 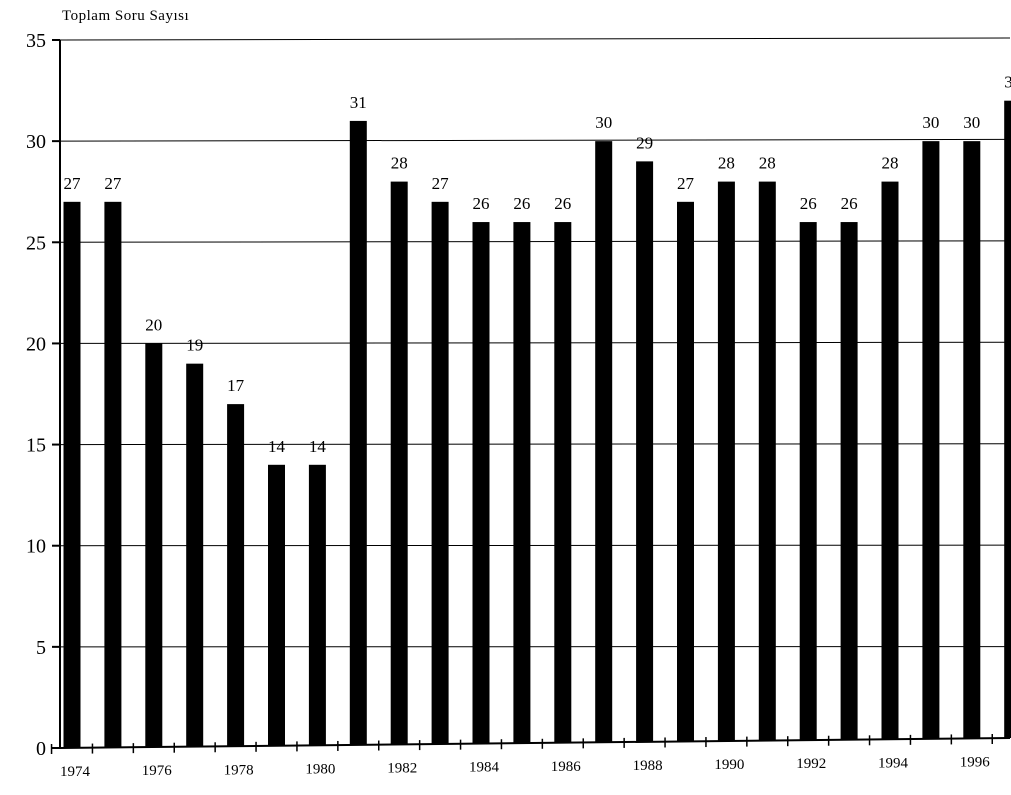 I want to click on x-tick-label: 1988, so click(x=648, y=766).